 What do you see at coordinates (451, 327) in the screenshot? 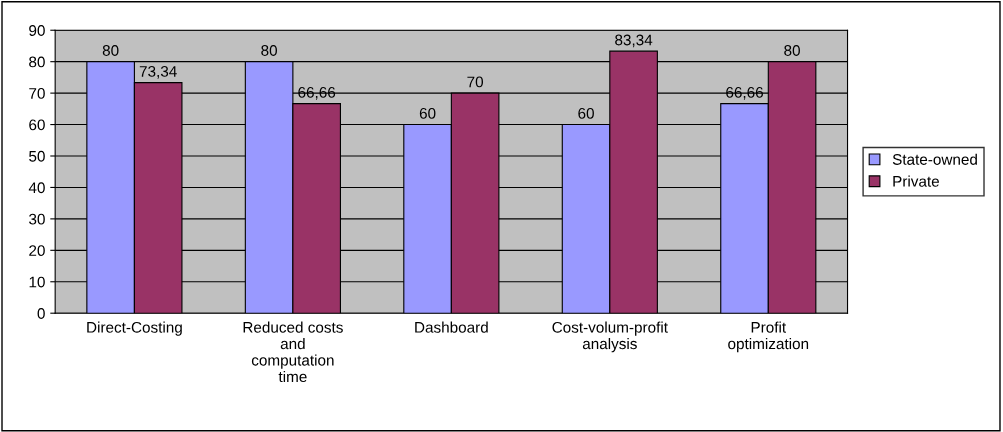
I see `x-tick-label: Dashboard` at bounding box center [451, 327].